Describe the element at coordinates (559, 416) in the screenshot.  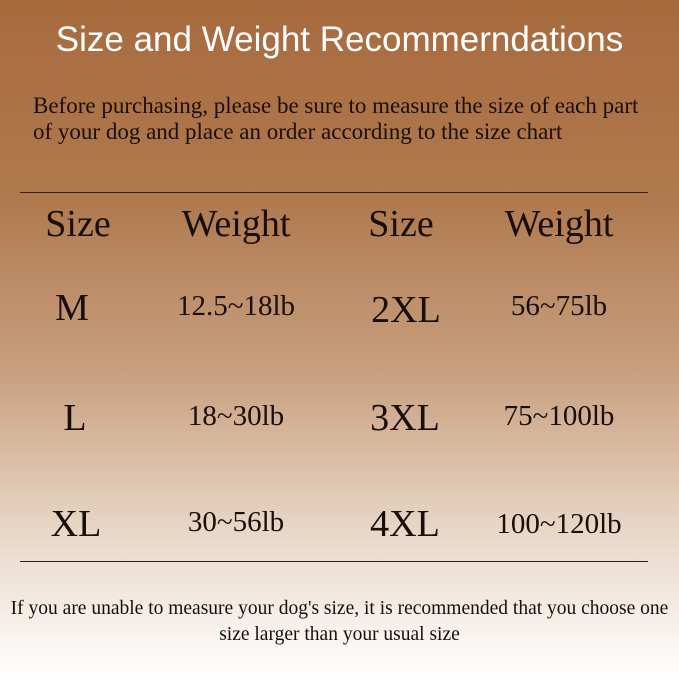
I see `weight-cell: 75~100lb` at that location.